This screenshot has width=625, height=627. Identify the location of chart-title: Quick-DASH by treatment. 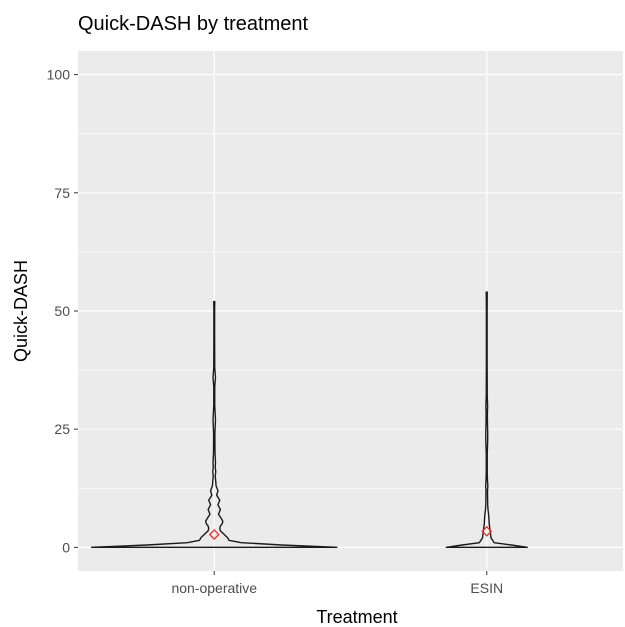
(193, 24).